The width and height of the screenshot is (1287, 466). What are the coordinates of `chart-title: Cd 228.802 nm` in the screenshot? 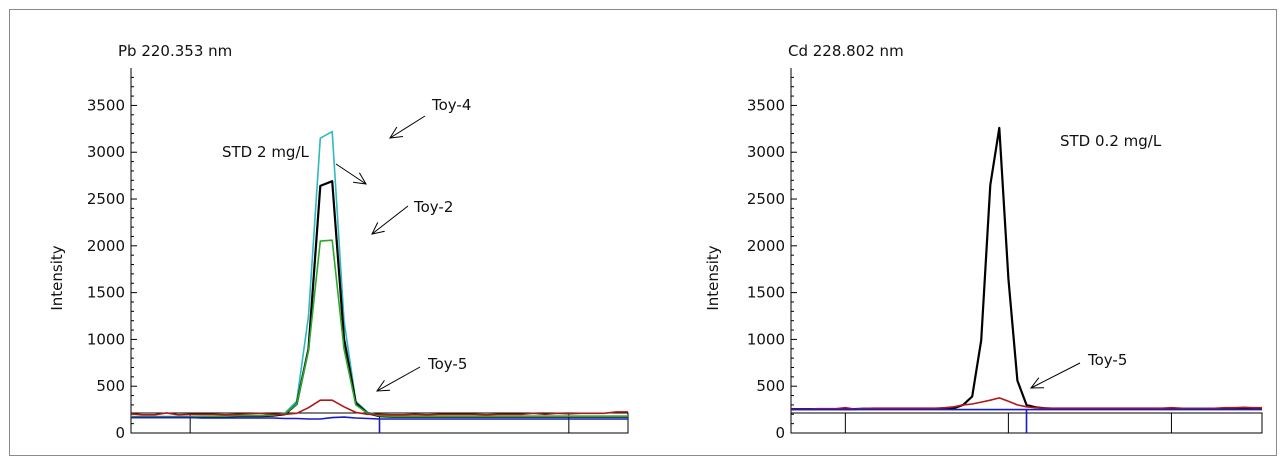 It's located at (846, 51).